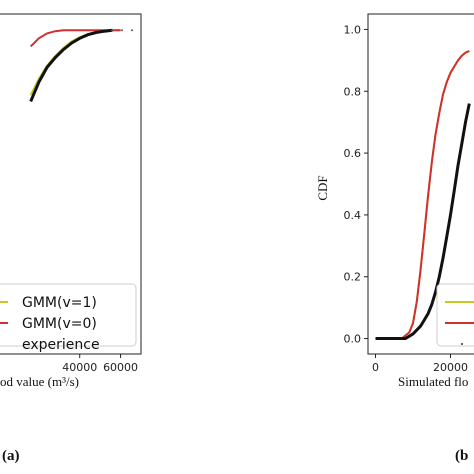 This screenshot has height=474, width=474. Describe the element at coordinates (11, 456) in the screenshot. I see `panel-a-label: (a)` at that location.